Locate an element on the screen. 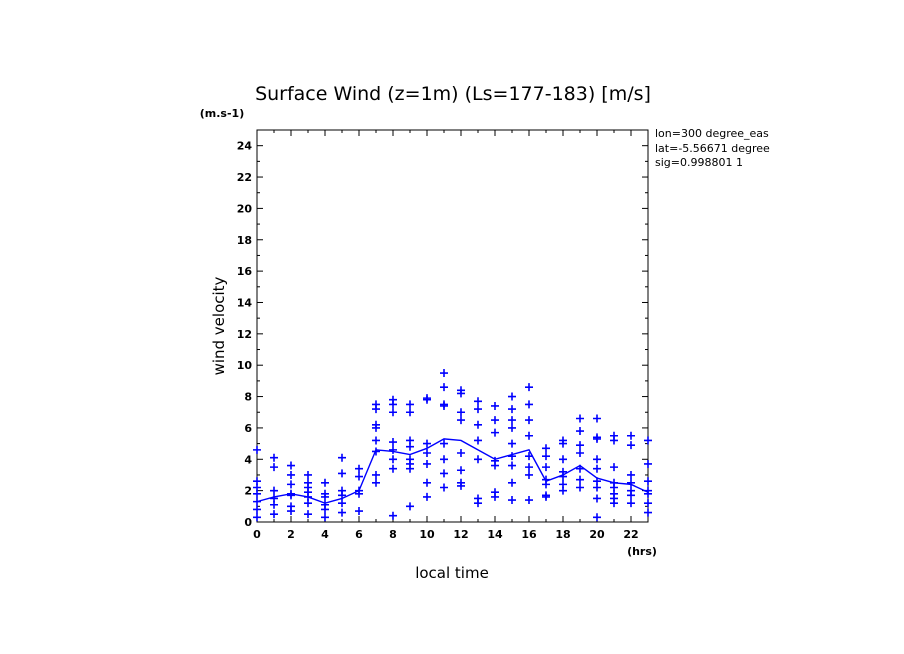 The width and height of the screenshot is (904, 654). x-tick-label: 4 is located at coordinates (325, 534).